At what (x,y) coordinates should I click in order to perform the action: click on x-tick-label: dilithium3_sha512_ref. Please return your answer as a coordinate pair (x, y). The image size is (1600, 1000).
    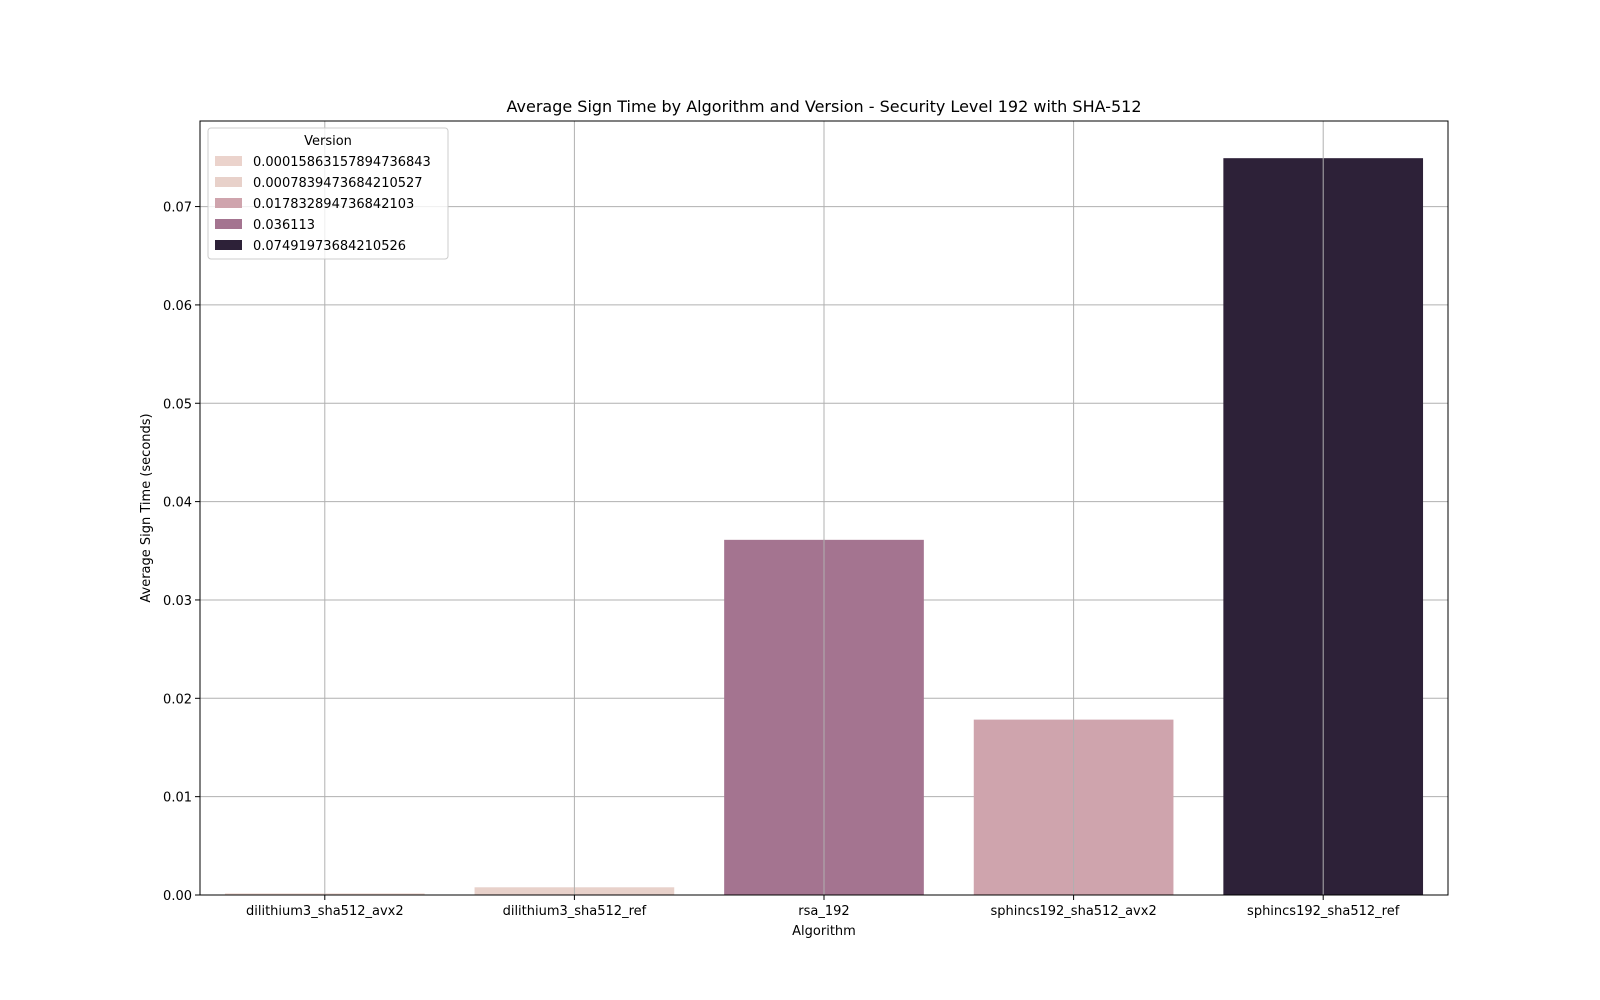
    Looking at the image, I should click on (575, 911).